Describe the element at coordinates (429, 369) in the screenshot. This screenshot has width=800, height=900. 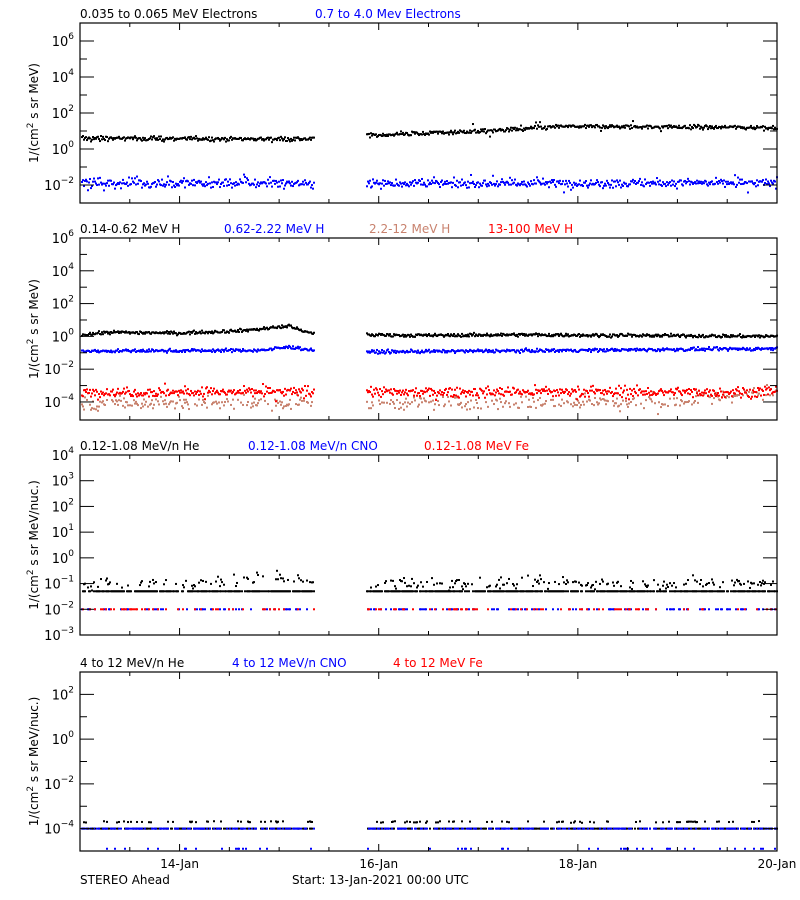
I see `panel-2-data` at that location.